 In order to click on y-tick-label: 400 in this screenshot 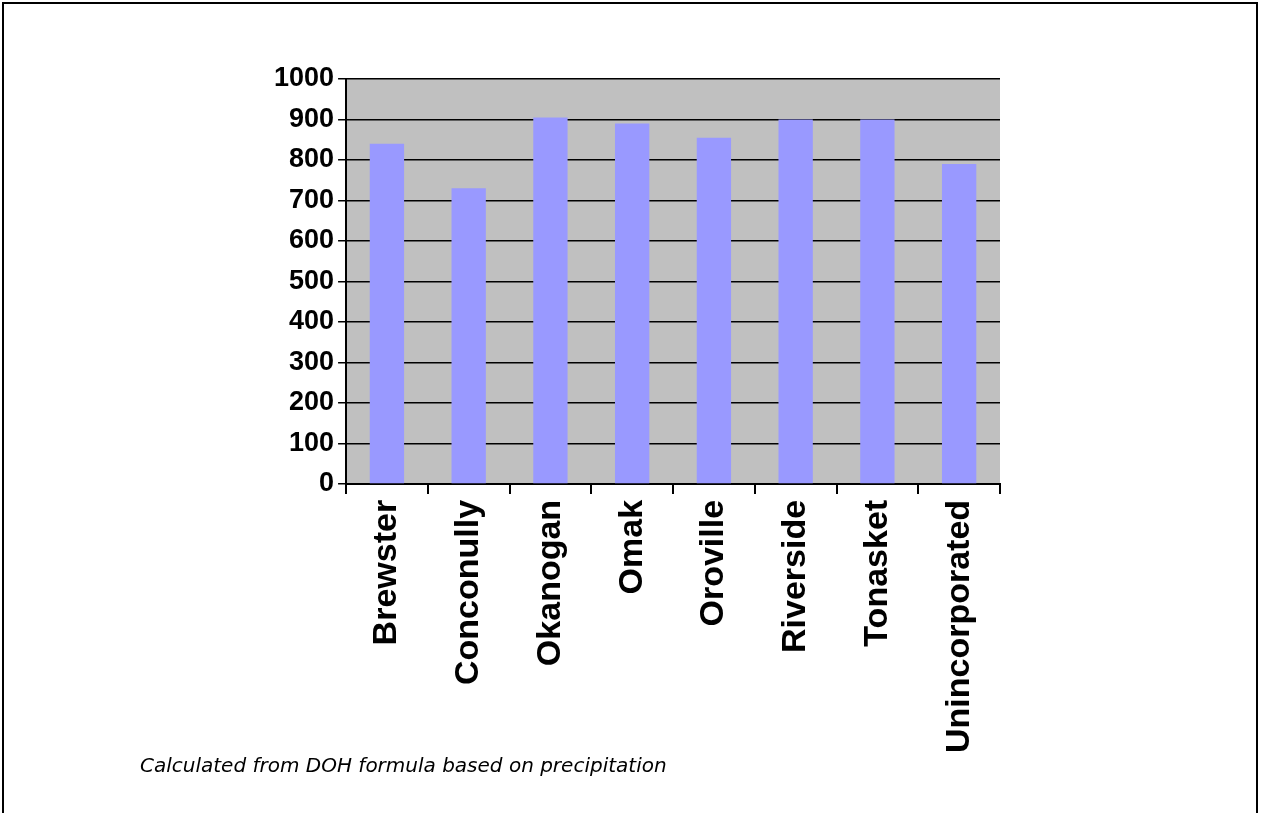, I will do `click(312, 320)`.